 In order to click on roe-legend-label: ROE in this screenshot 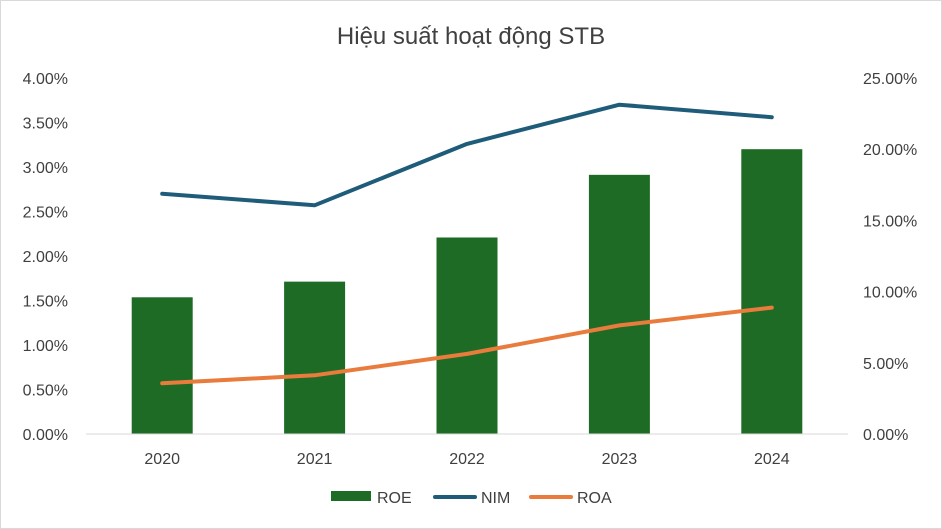, I will do `click(394, 498)`.